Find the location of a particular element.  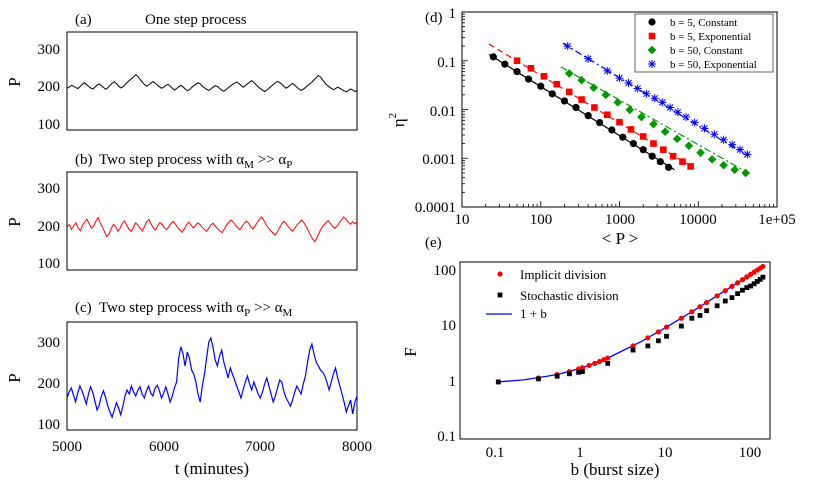

panel-d-ytick-0.001: 0.001 is located at coordinates (439, 160).